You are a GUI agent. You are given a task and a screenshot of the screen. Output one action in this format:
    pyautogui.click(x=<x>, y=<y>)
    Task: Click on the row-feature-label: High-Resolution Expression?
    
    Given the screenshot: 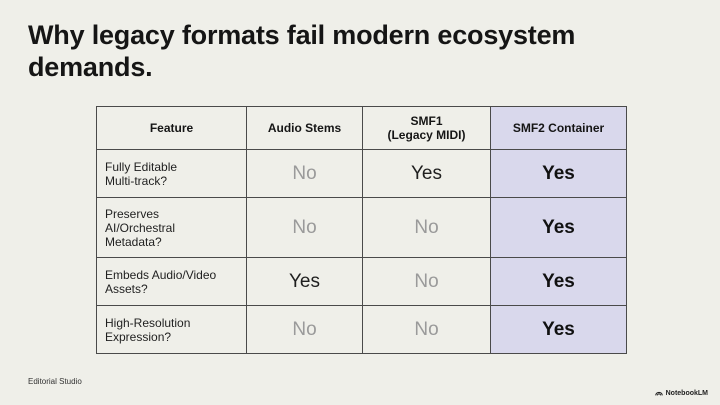 What is the action you would take?
    pyautogui.click(x=171, y=329)
    